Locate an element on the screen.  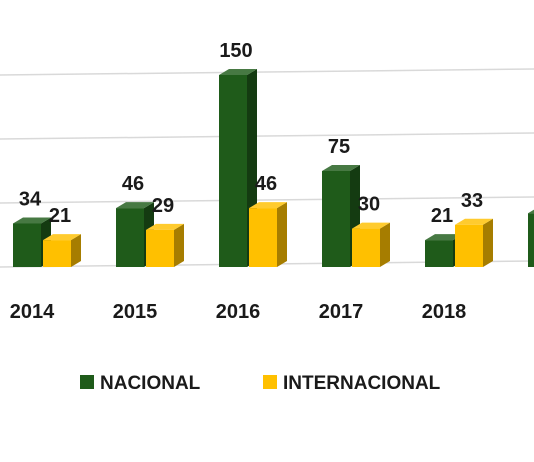
x-tick-label: 2017 is located at coordinates (341, 312).